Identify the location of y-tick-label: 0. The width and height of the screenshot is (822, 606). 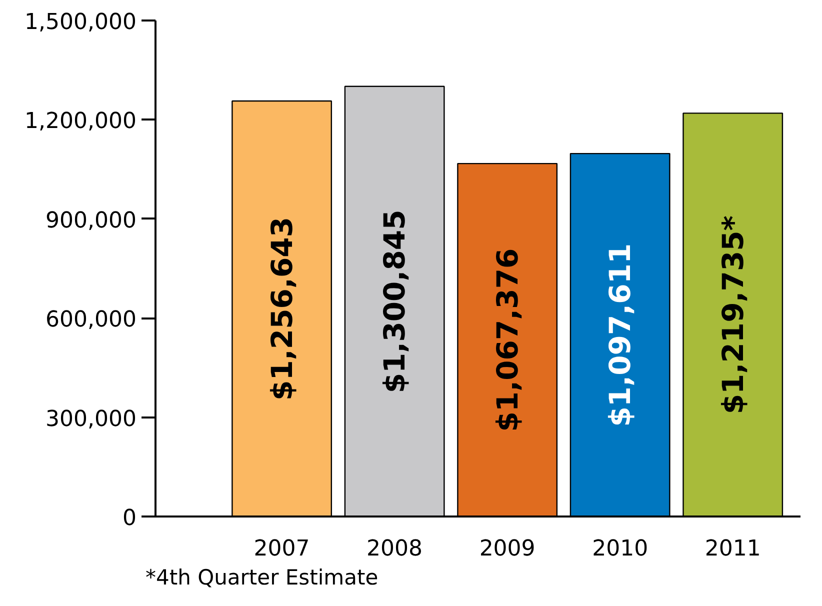
(129, 518).